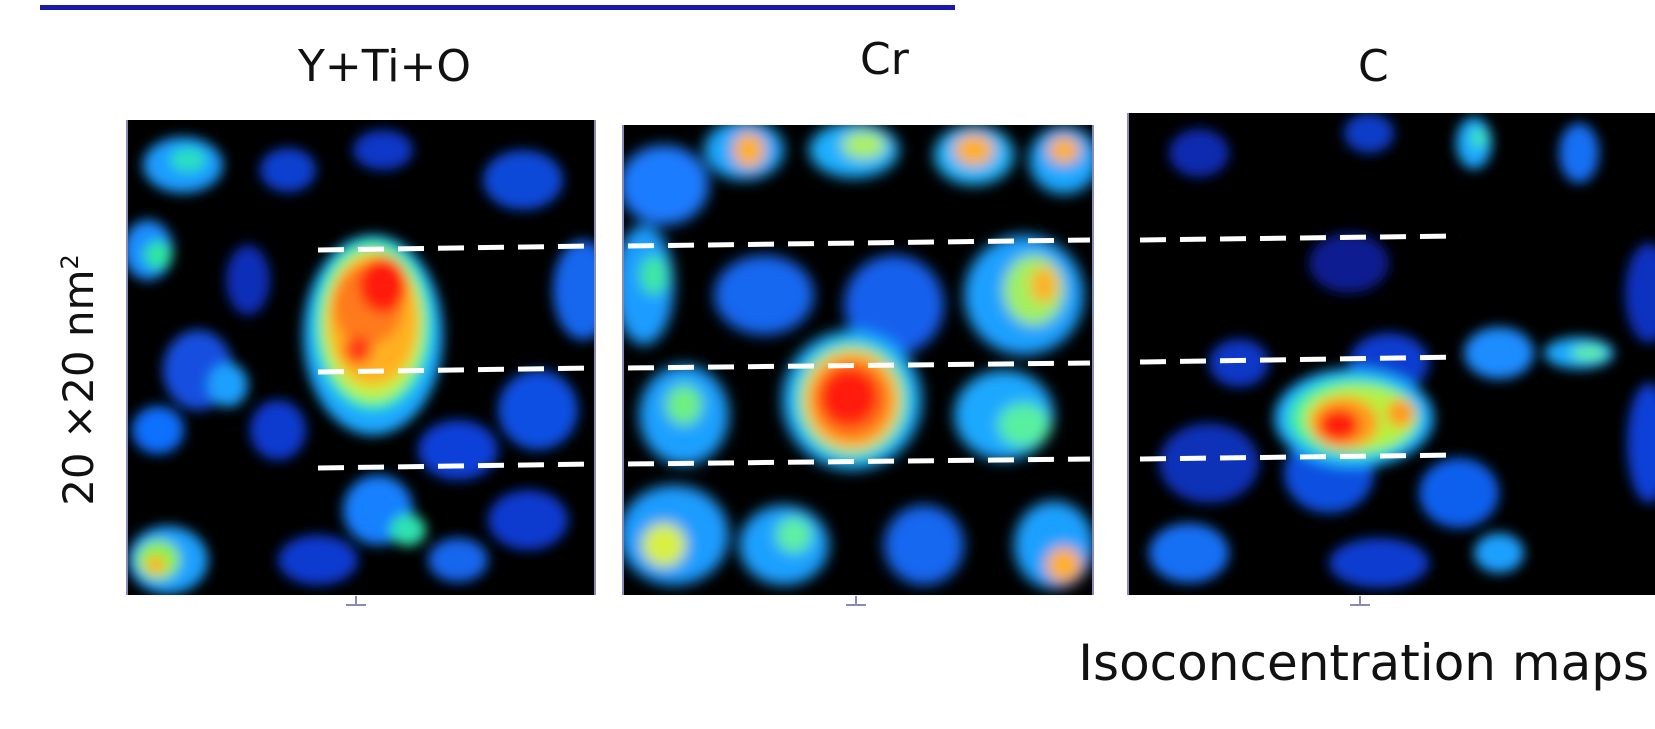  Describe the element at coordinates (70, 262) in the screenshot. I see `scale-label-superscript: 2` at that location.